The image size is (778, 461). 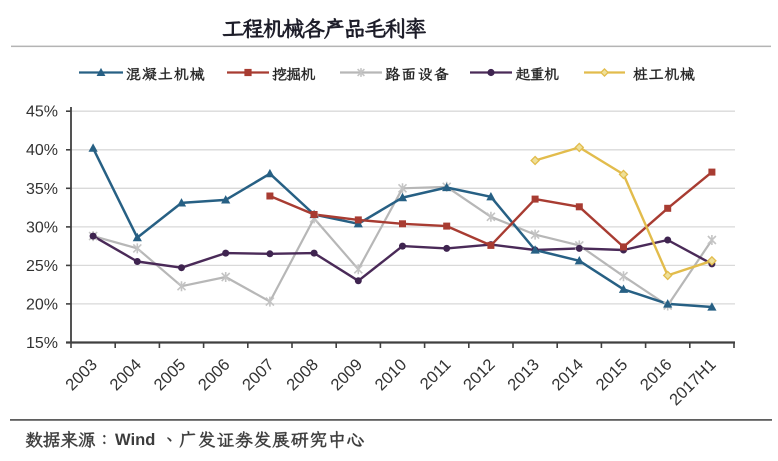 What do you see at coordinates (42, 343) in the screenshot?
I see `svg-text: 15%` at bounding box center [42, 343].